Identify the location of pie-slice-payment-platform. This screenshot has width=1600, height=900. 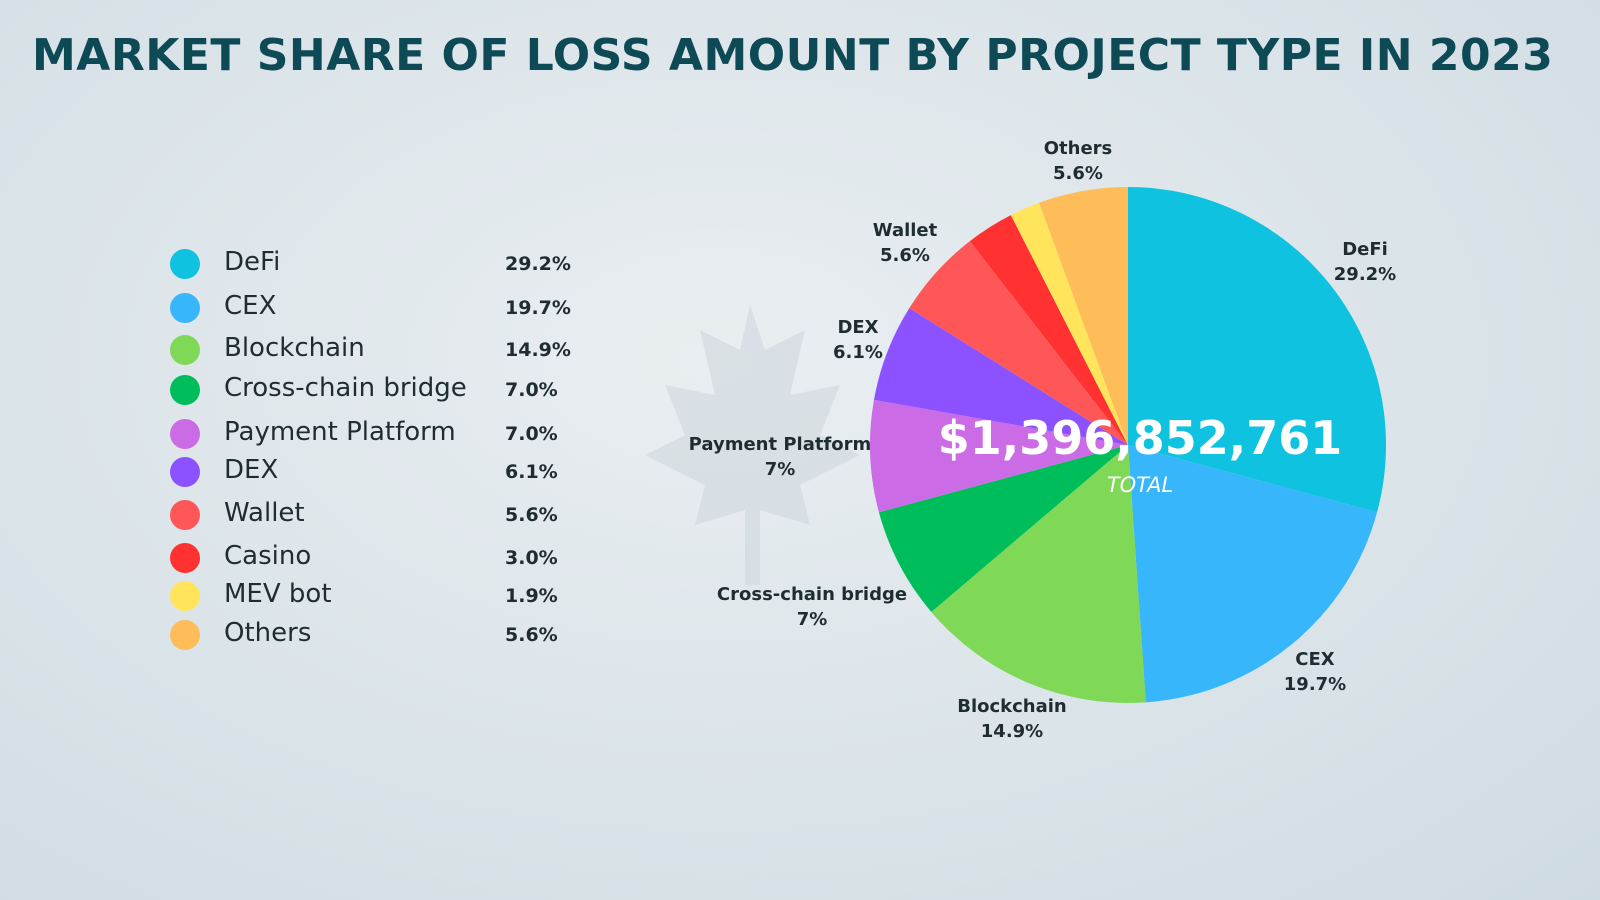
(998, 456).